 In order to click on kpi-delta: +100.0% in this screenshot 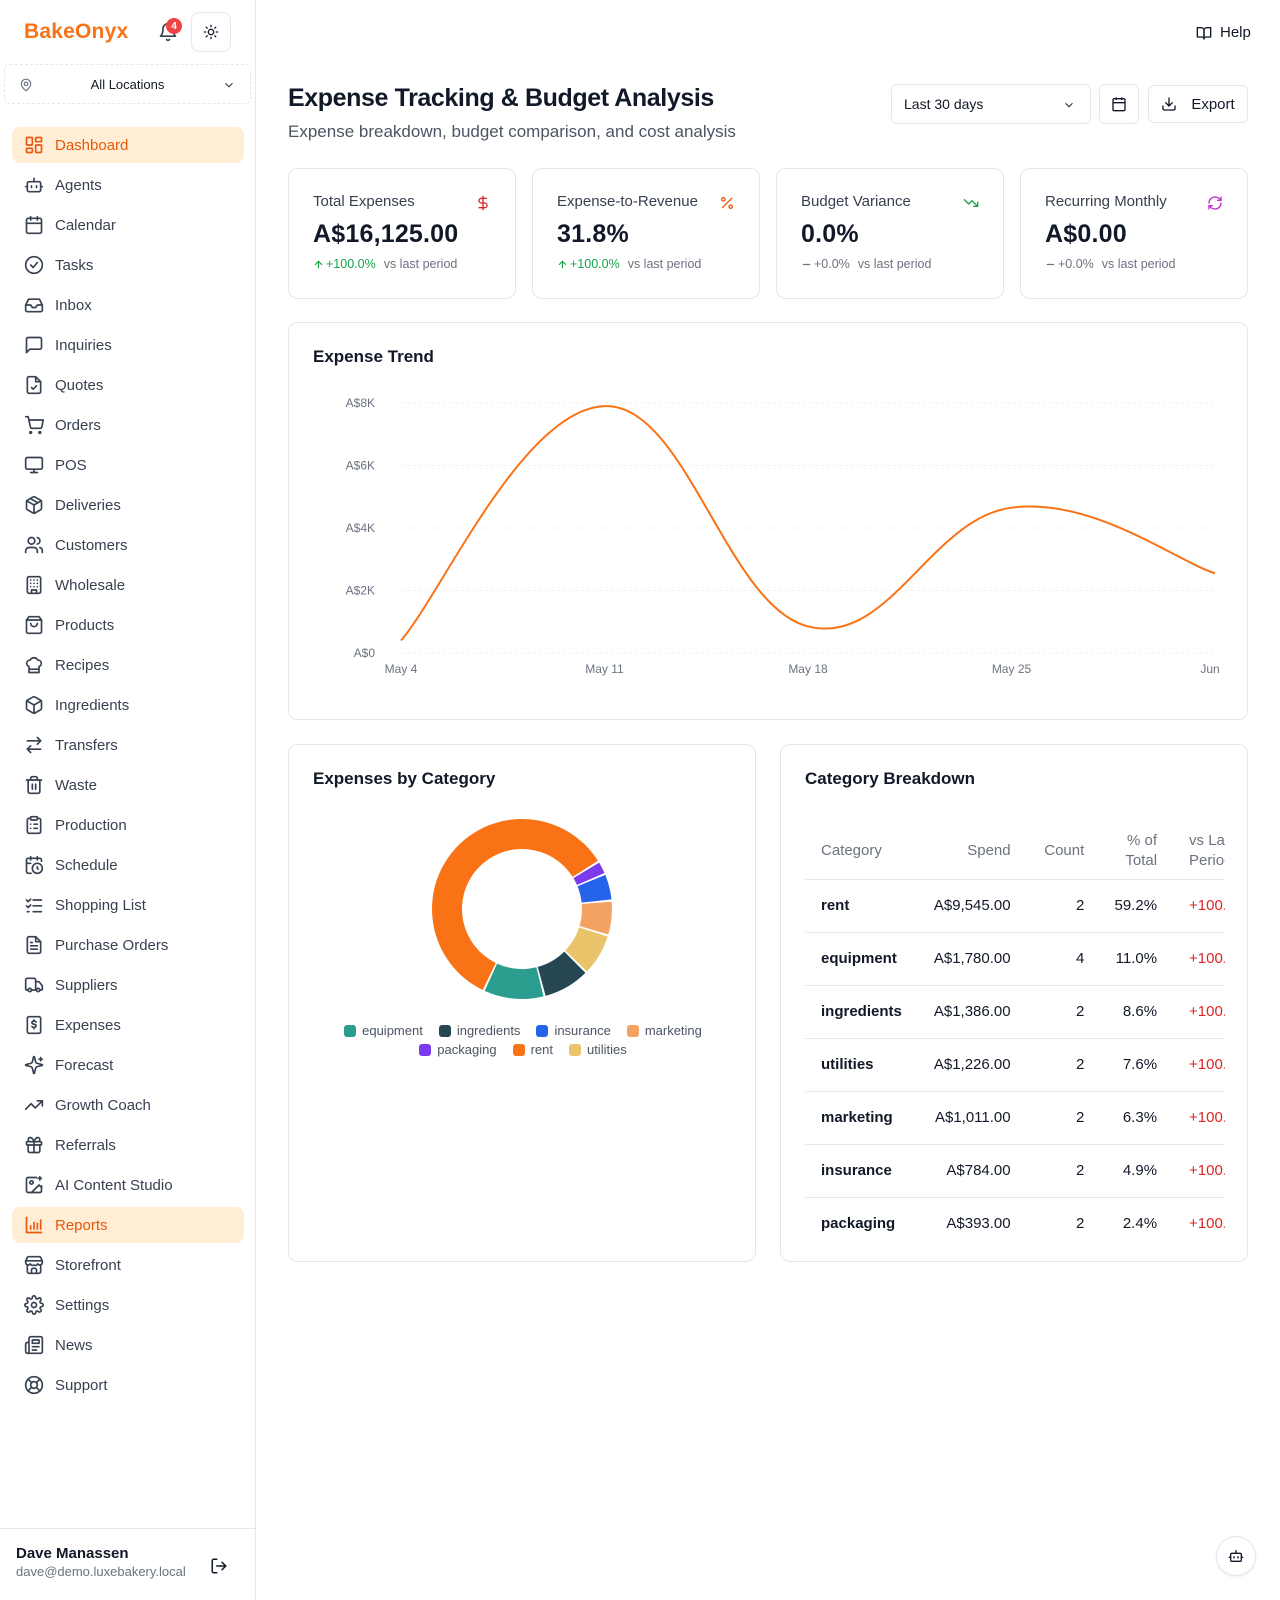, I will do `click(344, 264)`.